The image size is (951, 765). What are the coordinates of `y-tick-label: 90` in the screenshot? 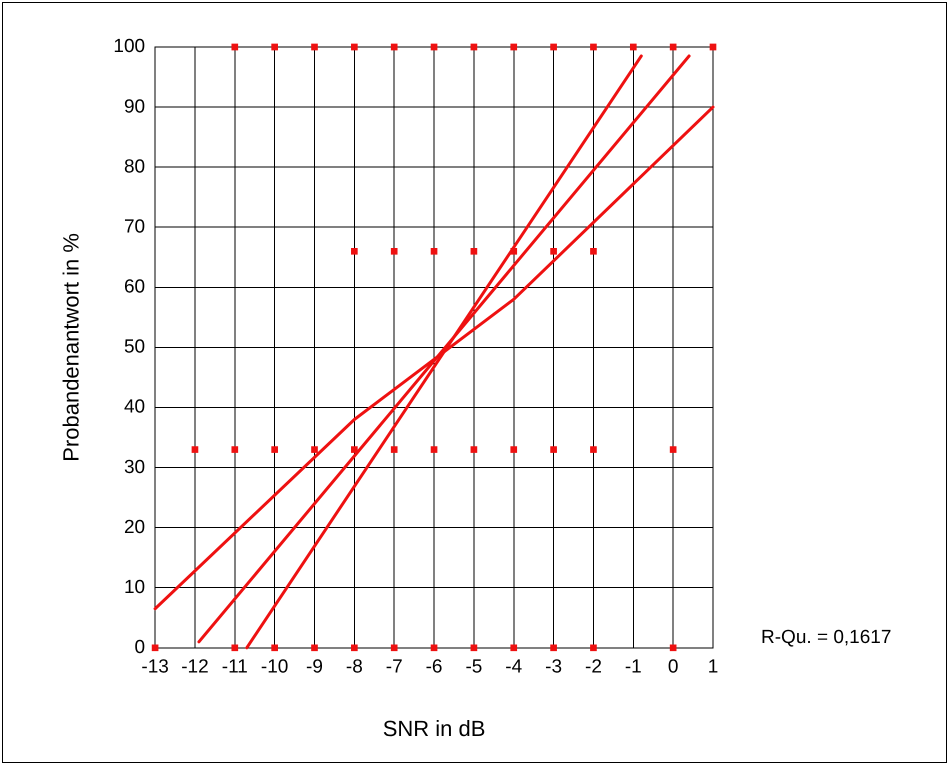 It's located at (135, 107).